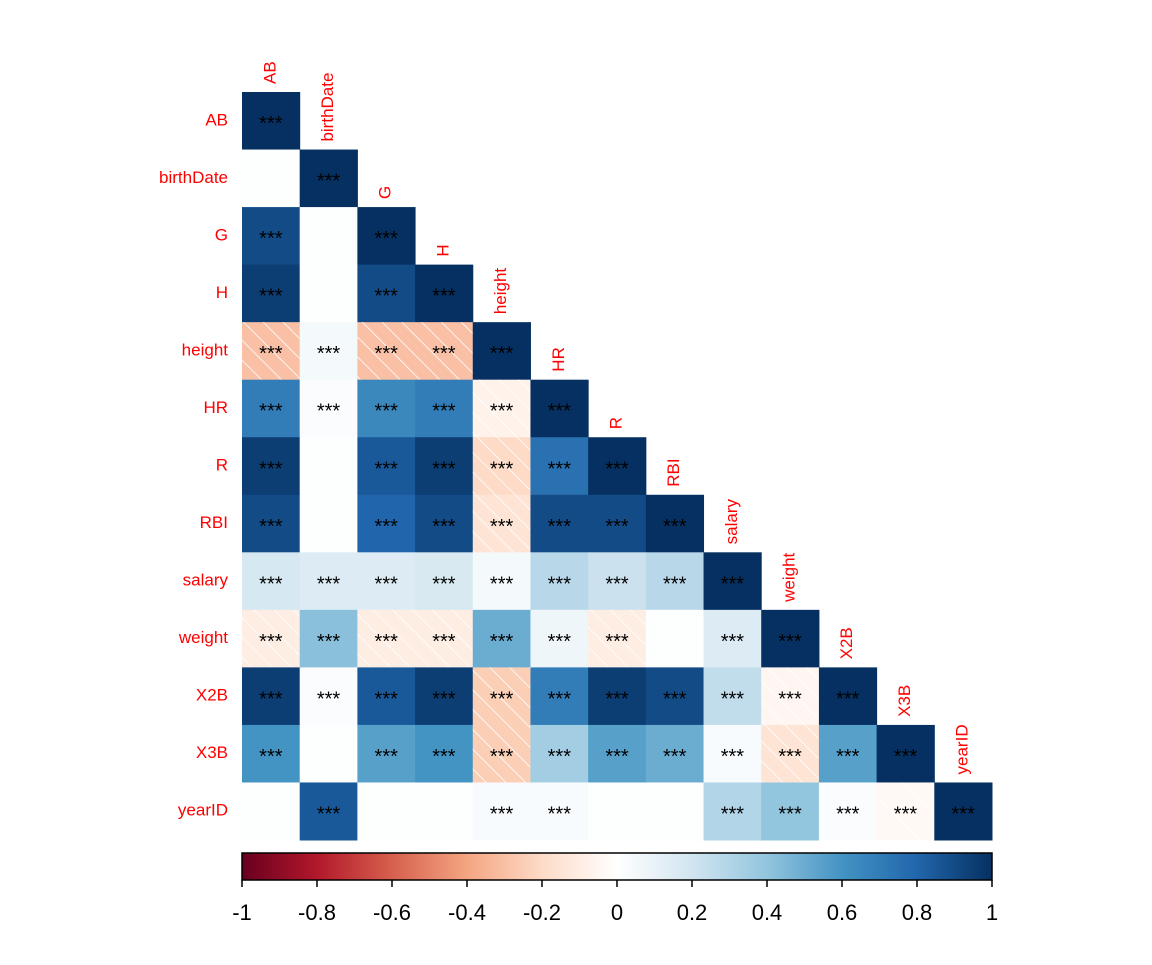 The width and height of the screenshot is (1152, 965). Describe the element at coordinates (542, 912) in the screenshot. I see `colorbar-tick-label: -0.2` at that location.